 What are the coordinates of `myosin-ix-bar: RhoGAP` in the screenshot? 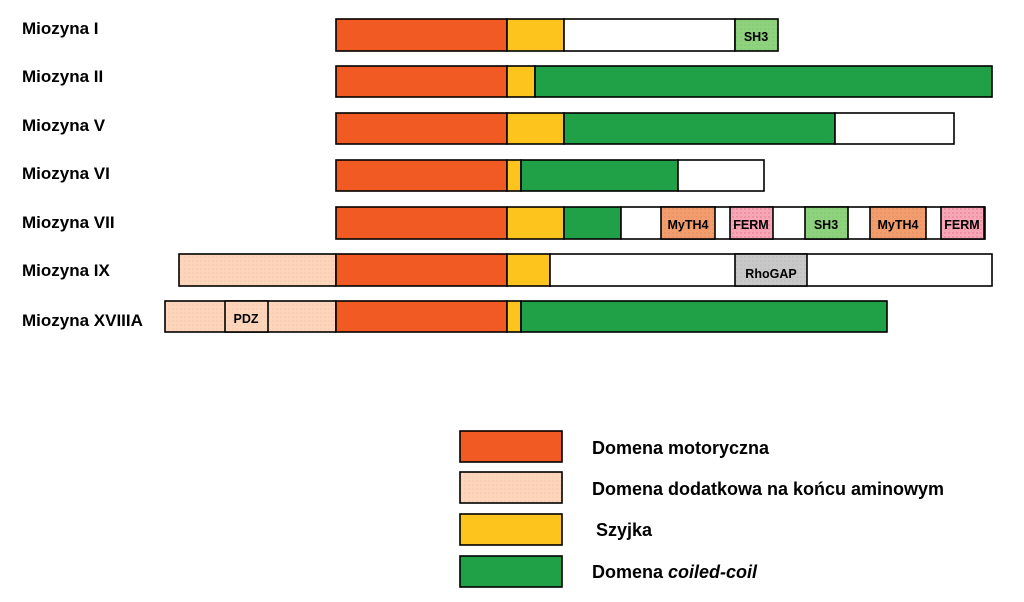 It's located at (585, 270).